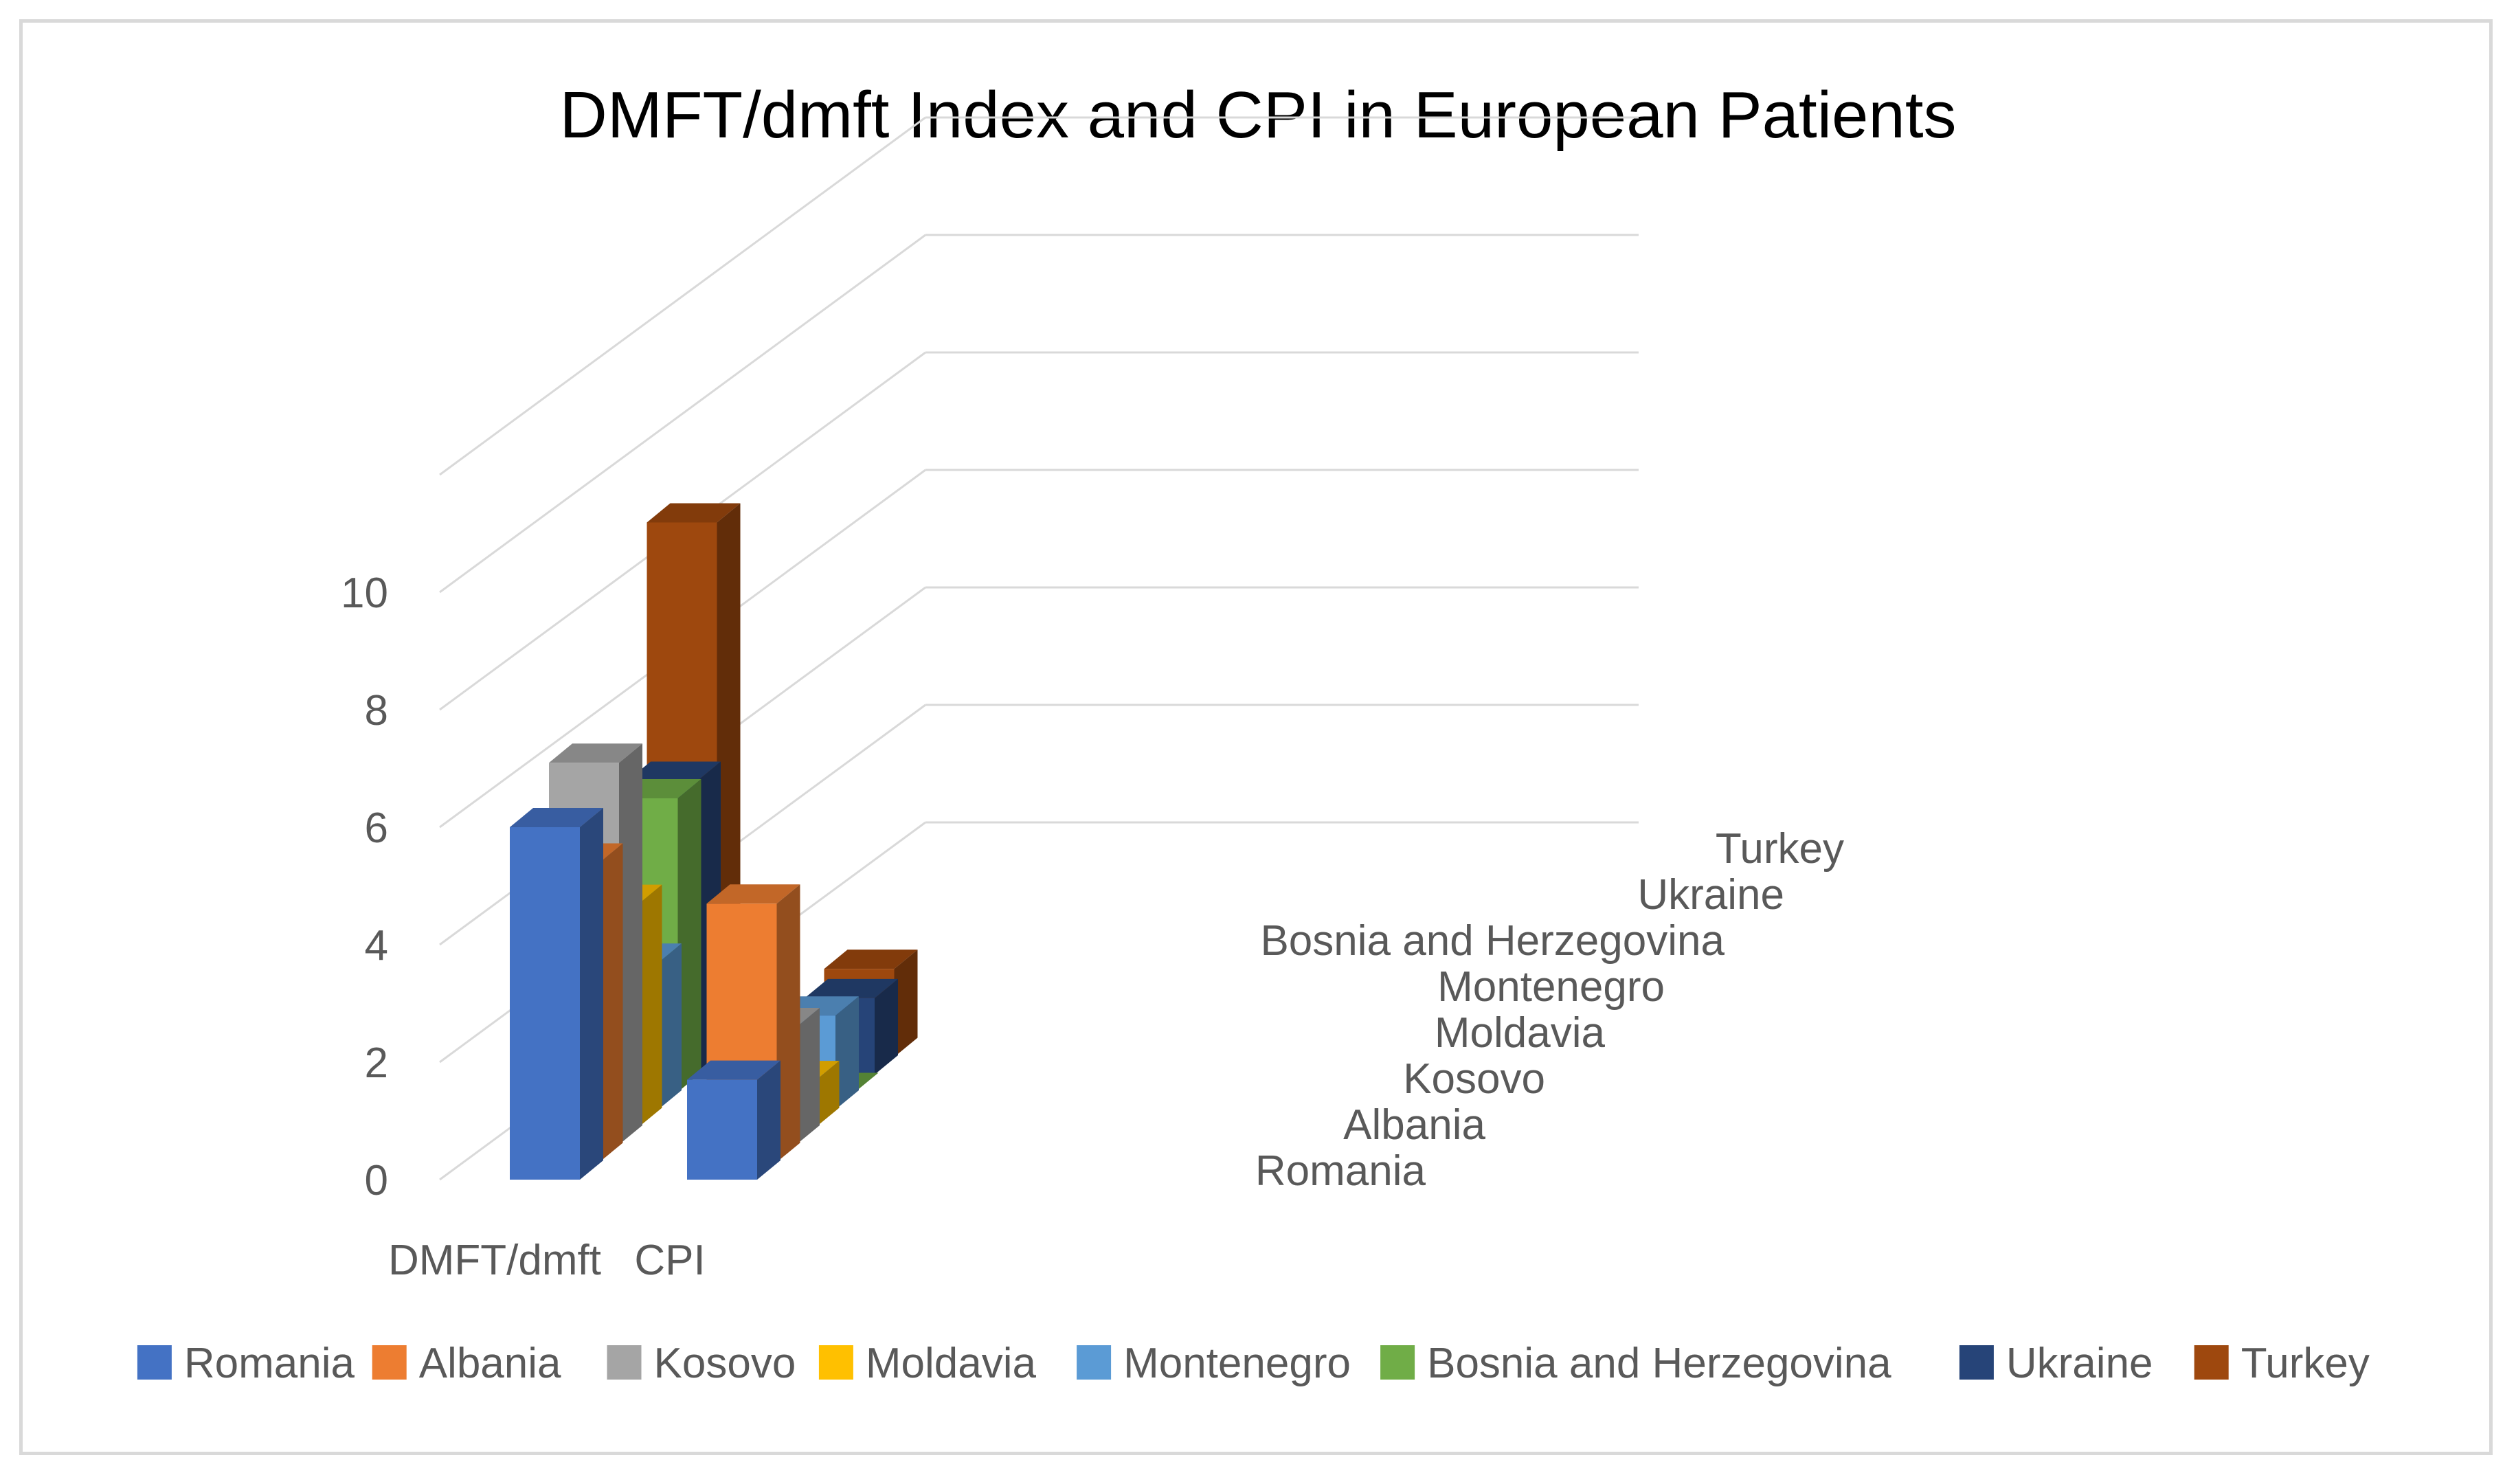  I want to click on legend-label: Bosnia and Herzegovina, so click(1659, 1363).